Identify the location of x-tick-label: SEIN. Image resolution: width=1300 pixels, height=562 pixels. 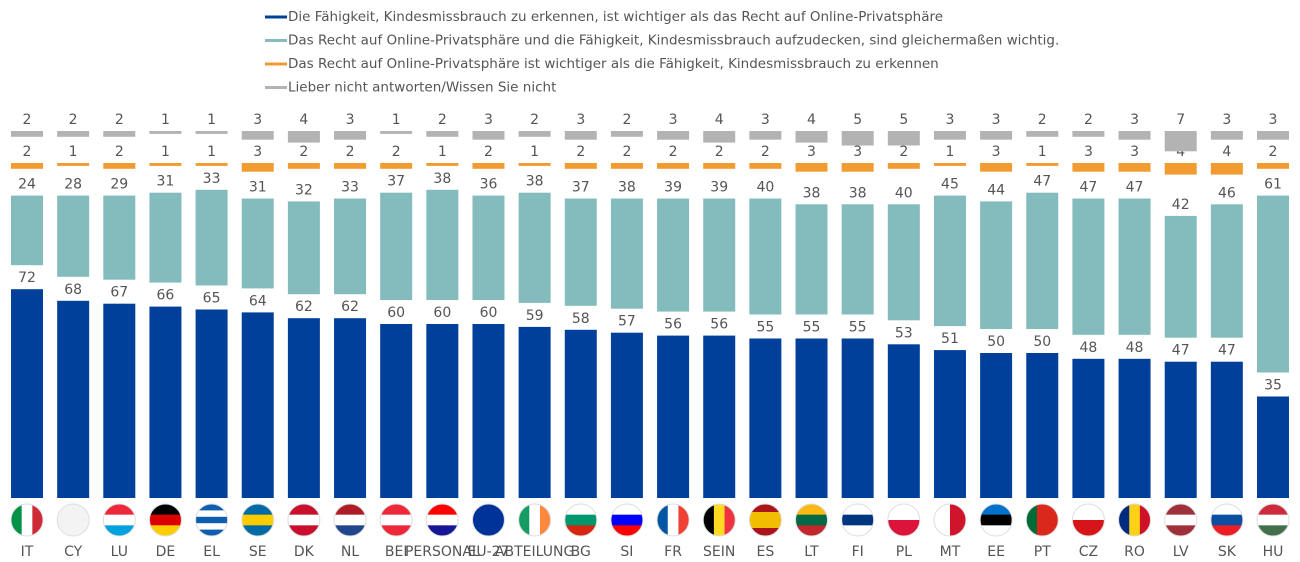
(719, 552).